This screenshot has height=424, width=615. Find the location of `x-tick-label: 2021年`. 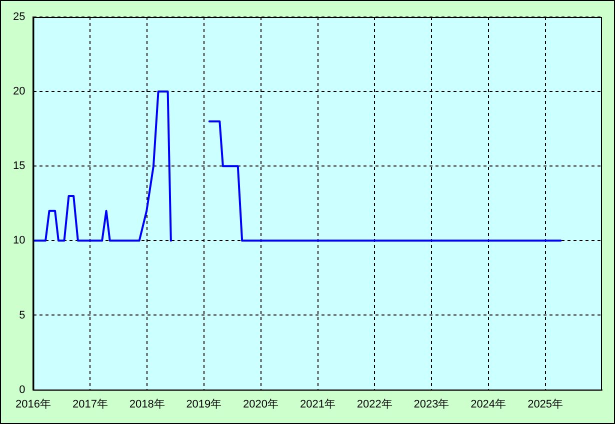

x-tick-label: 2021年 is located at coordinates (318, 404).